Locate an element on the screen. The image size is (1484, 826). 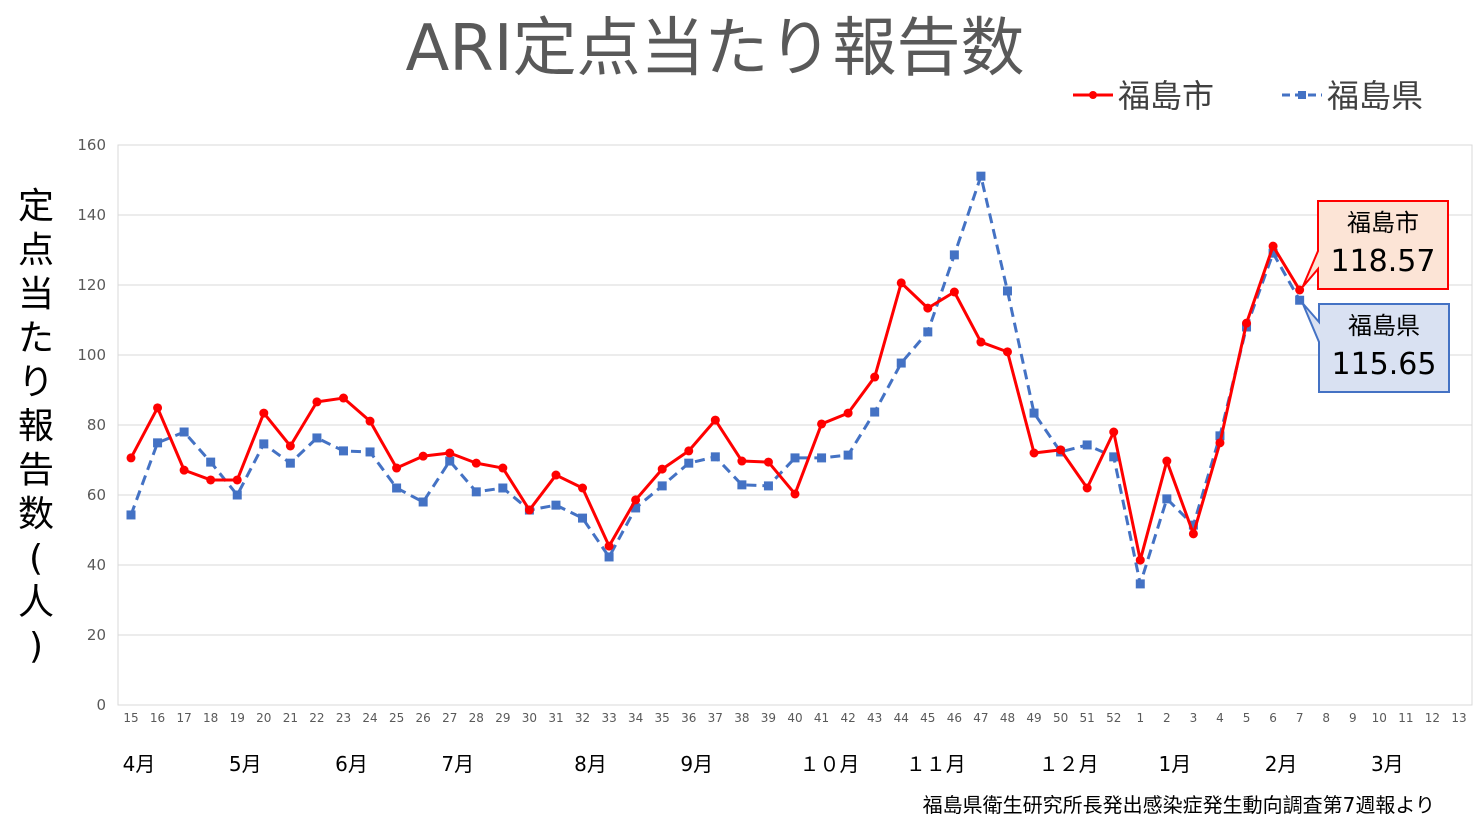
callout-value: 118.57 is located at coordinates (1383, 261).